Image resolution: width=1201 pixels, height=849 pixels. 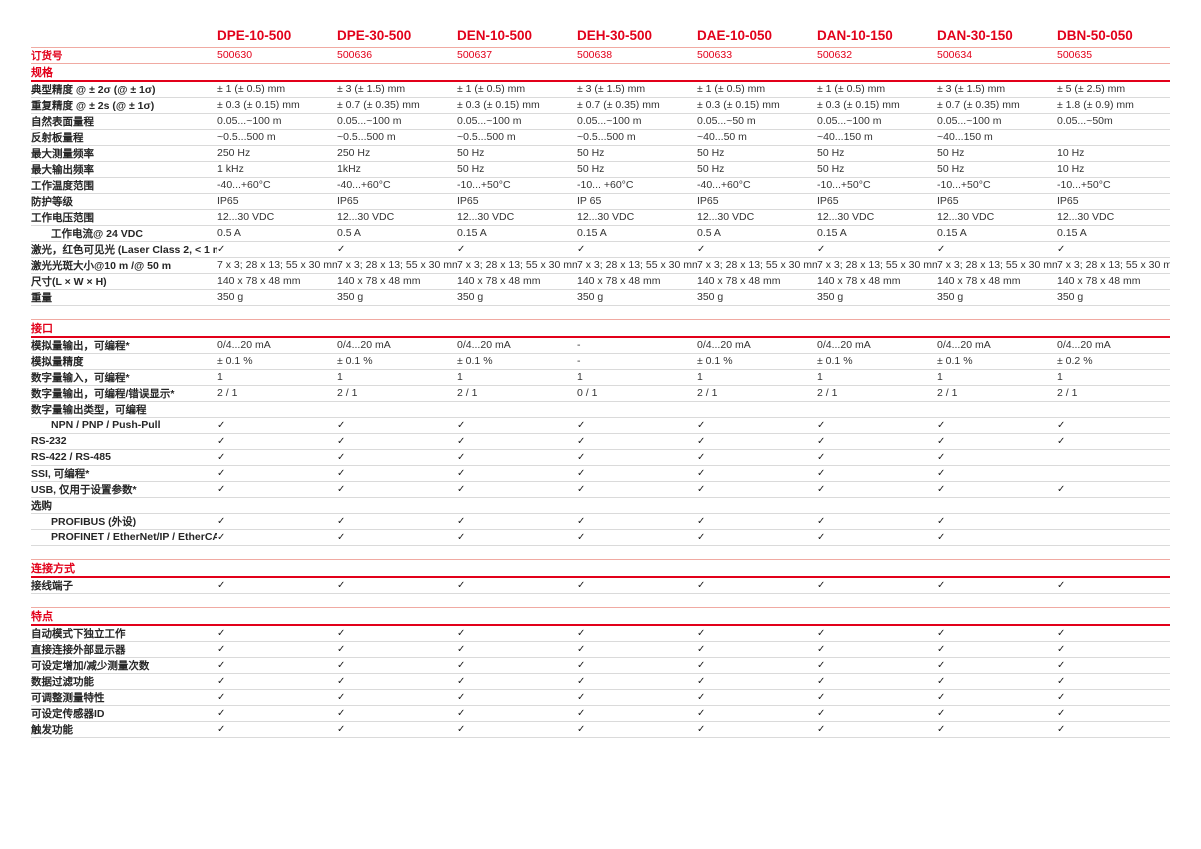 What do you see at coordinates (1113, 37) in the screenshot?
I see `model-name-DBN-50-050: DBN-50-050` at bounding box center [1113, 37].